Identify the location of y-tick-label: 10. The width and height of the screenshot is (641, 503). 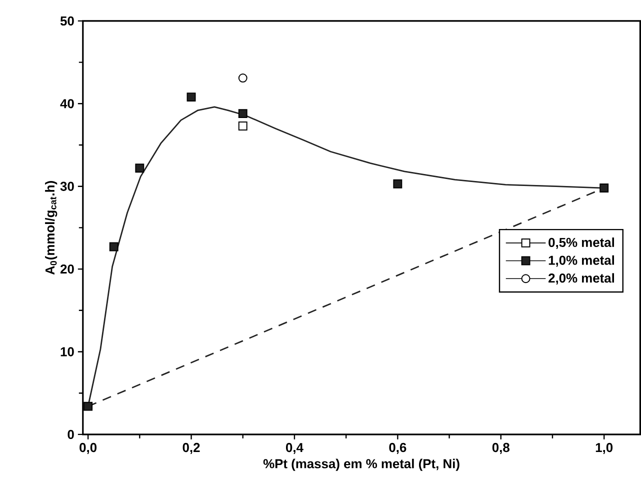
(67, 351).